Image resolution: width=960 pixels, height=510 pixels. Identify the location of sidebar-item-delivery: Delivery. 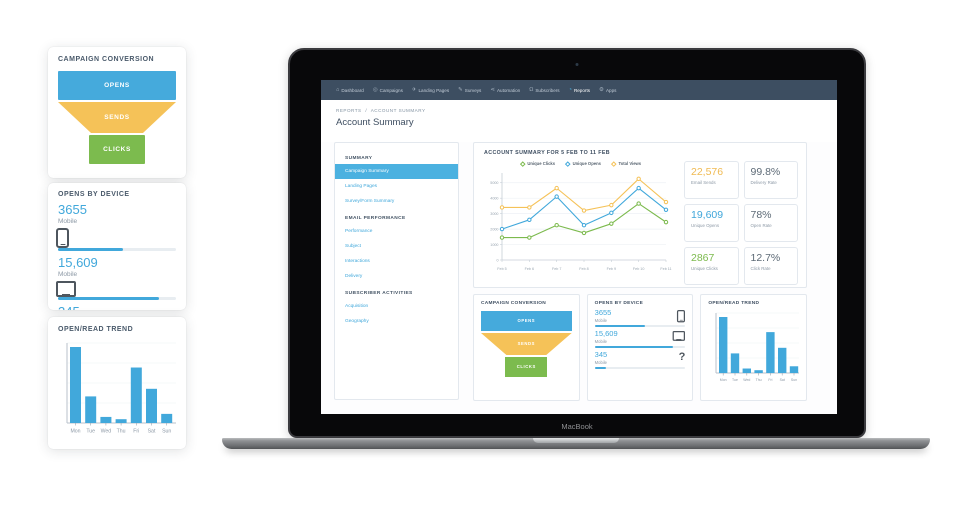
(354, 276).